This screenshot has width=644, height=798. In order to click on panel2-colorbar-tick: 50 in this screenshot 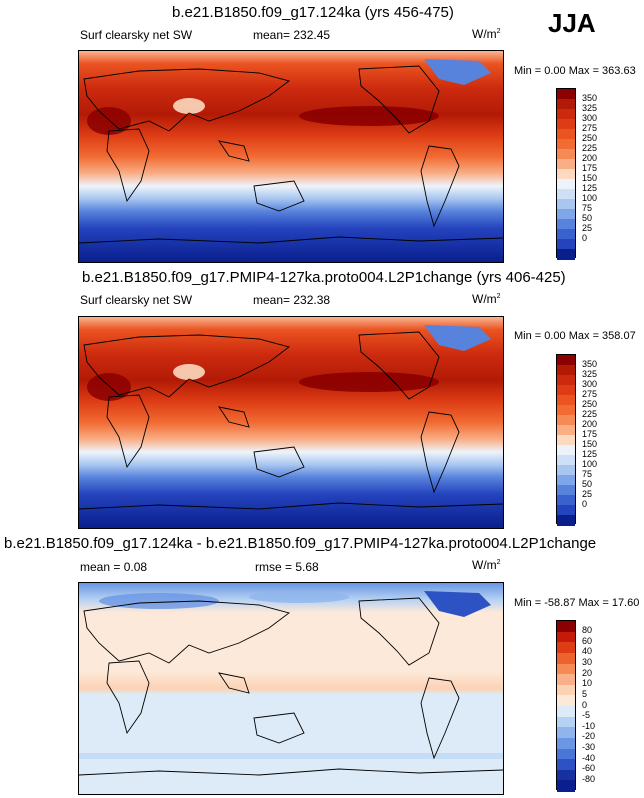, I will do `click(587, 483)`.